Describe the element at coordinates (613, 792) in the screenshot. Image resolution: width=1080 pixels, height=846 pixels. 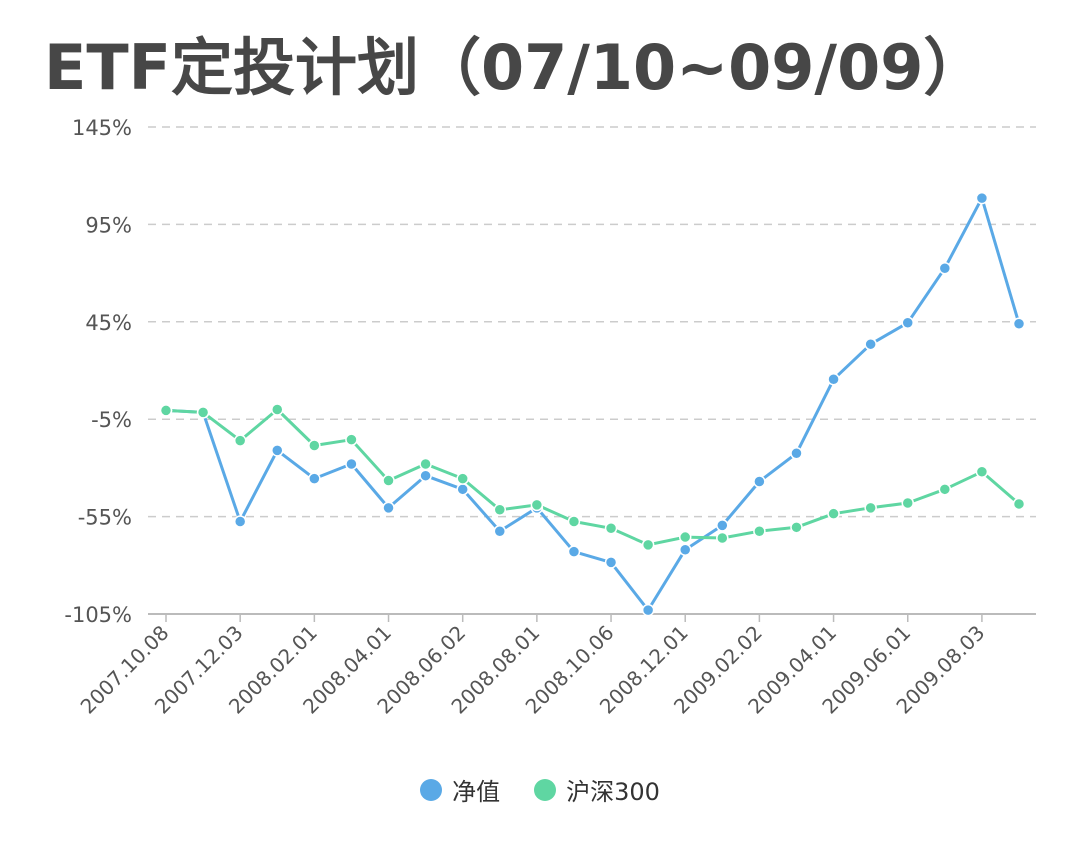
I see `legend-label-index: 沪深300` at that location.